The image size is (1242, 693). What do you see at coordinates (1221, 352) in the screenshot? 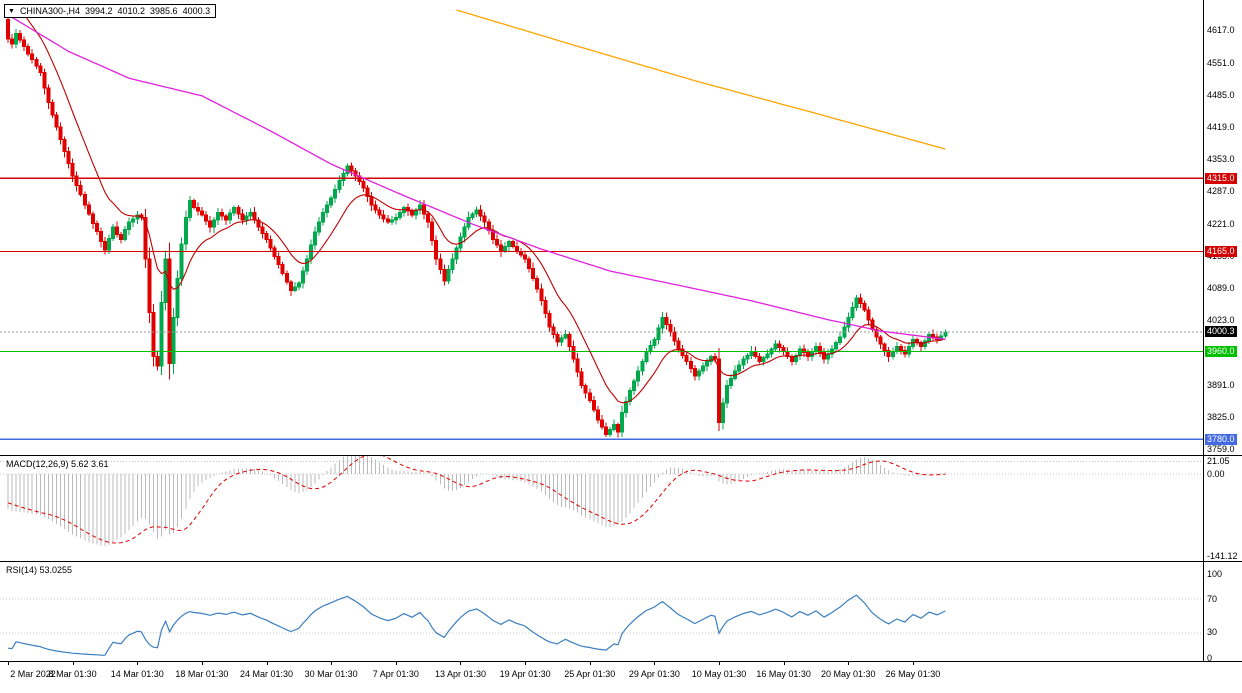
I see `price-level-badge: 3960.0` at bounding box center [1221, 352].